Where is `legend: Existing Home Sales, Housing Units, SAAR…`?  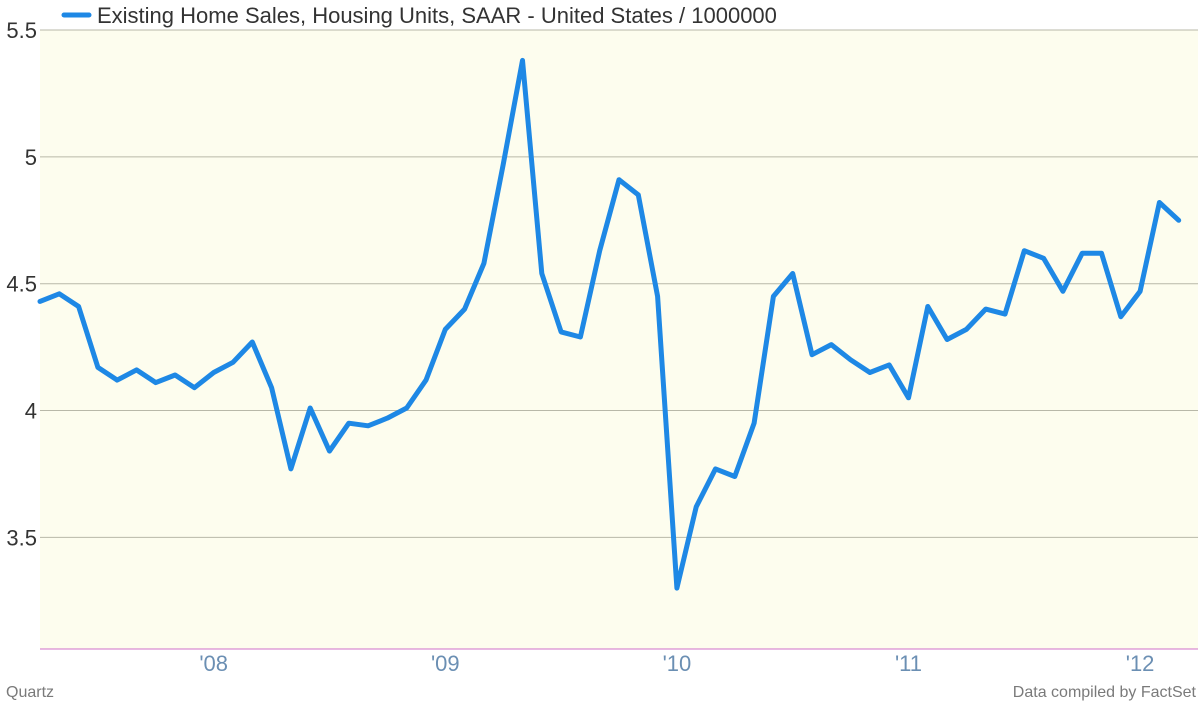 legend: Existing Home Sales, Housing Units, SAAR… is located at coordinates (419, 15).